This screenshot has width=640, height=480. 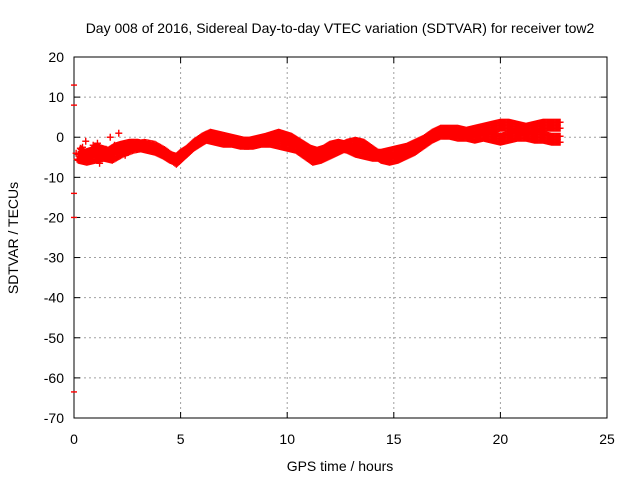 What do you see at coordinates (54, 217) in the screenshot?
I see `y-tick-label: -20` at bounding box center [54, 217].